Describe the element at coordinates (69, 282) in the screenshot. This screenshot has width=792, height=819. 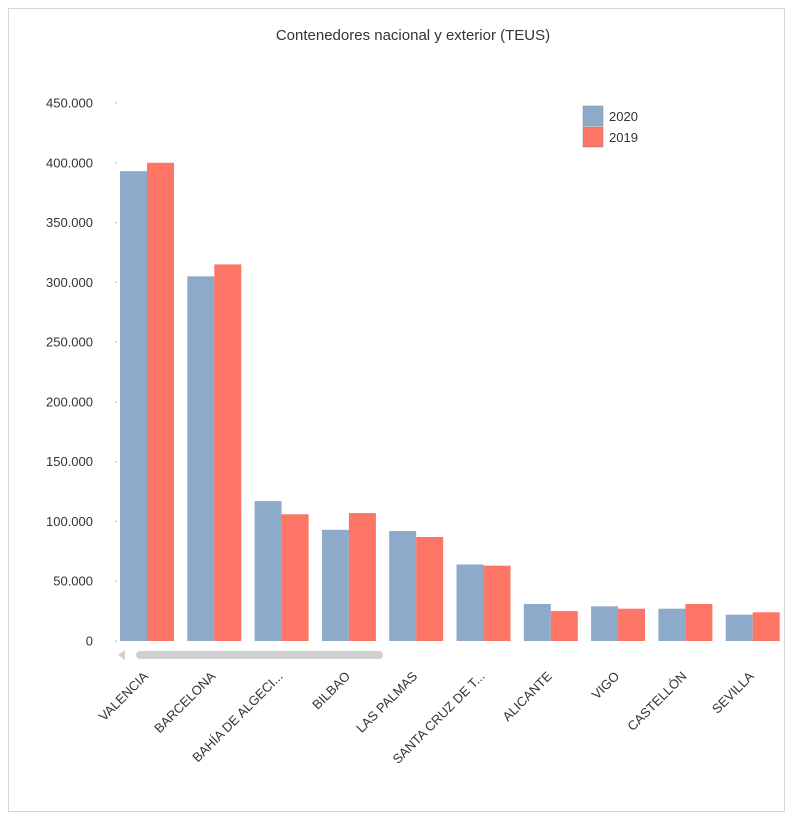
I see `y-tick-label: 300.000` at that location.